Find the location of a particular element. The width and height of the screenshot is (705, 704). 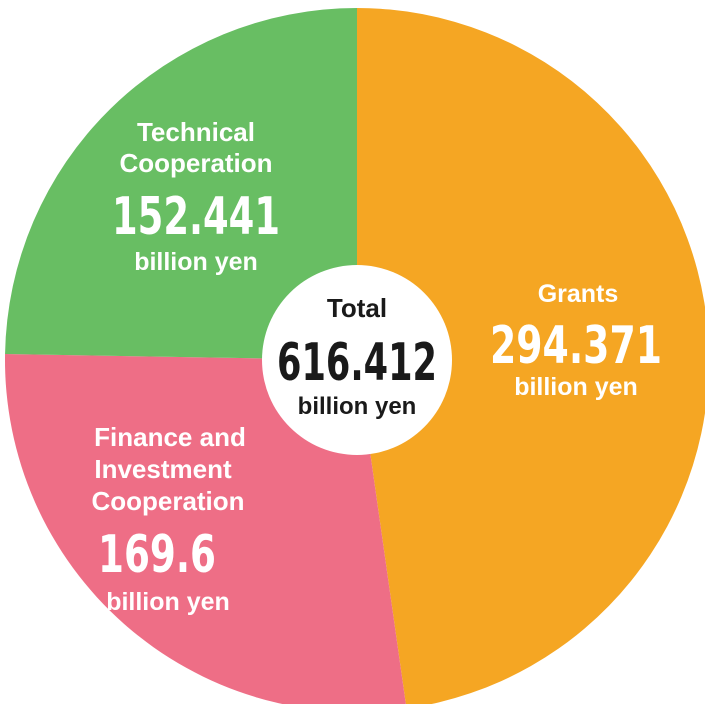

finance-investment-label-line1: Finance and is located at coordinates (170, 437).